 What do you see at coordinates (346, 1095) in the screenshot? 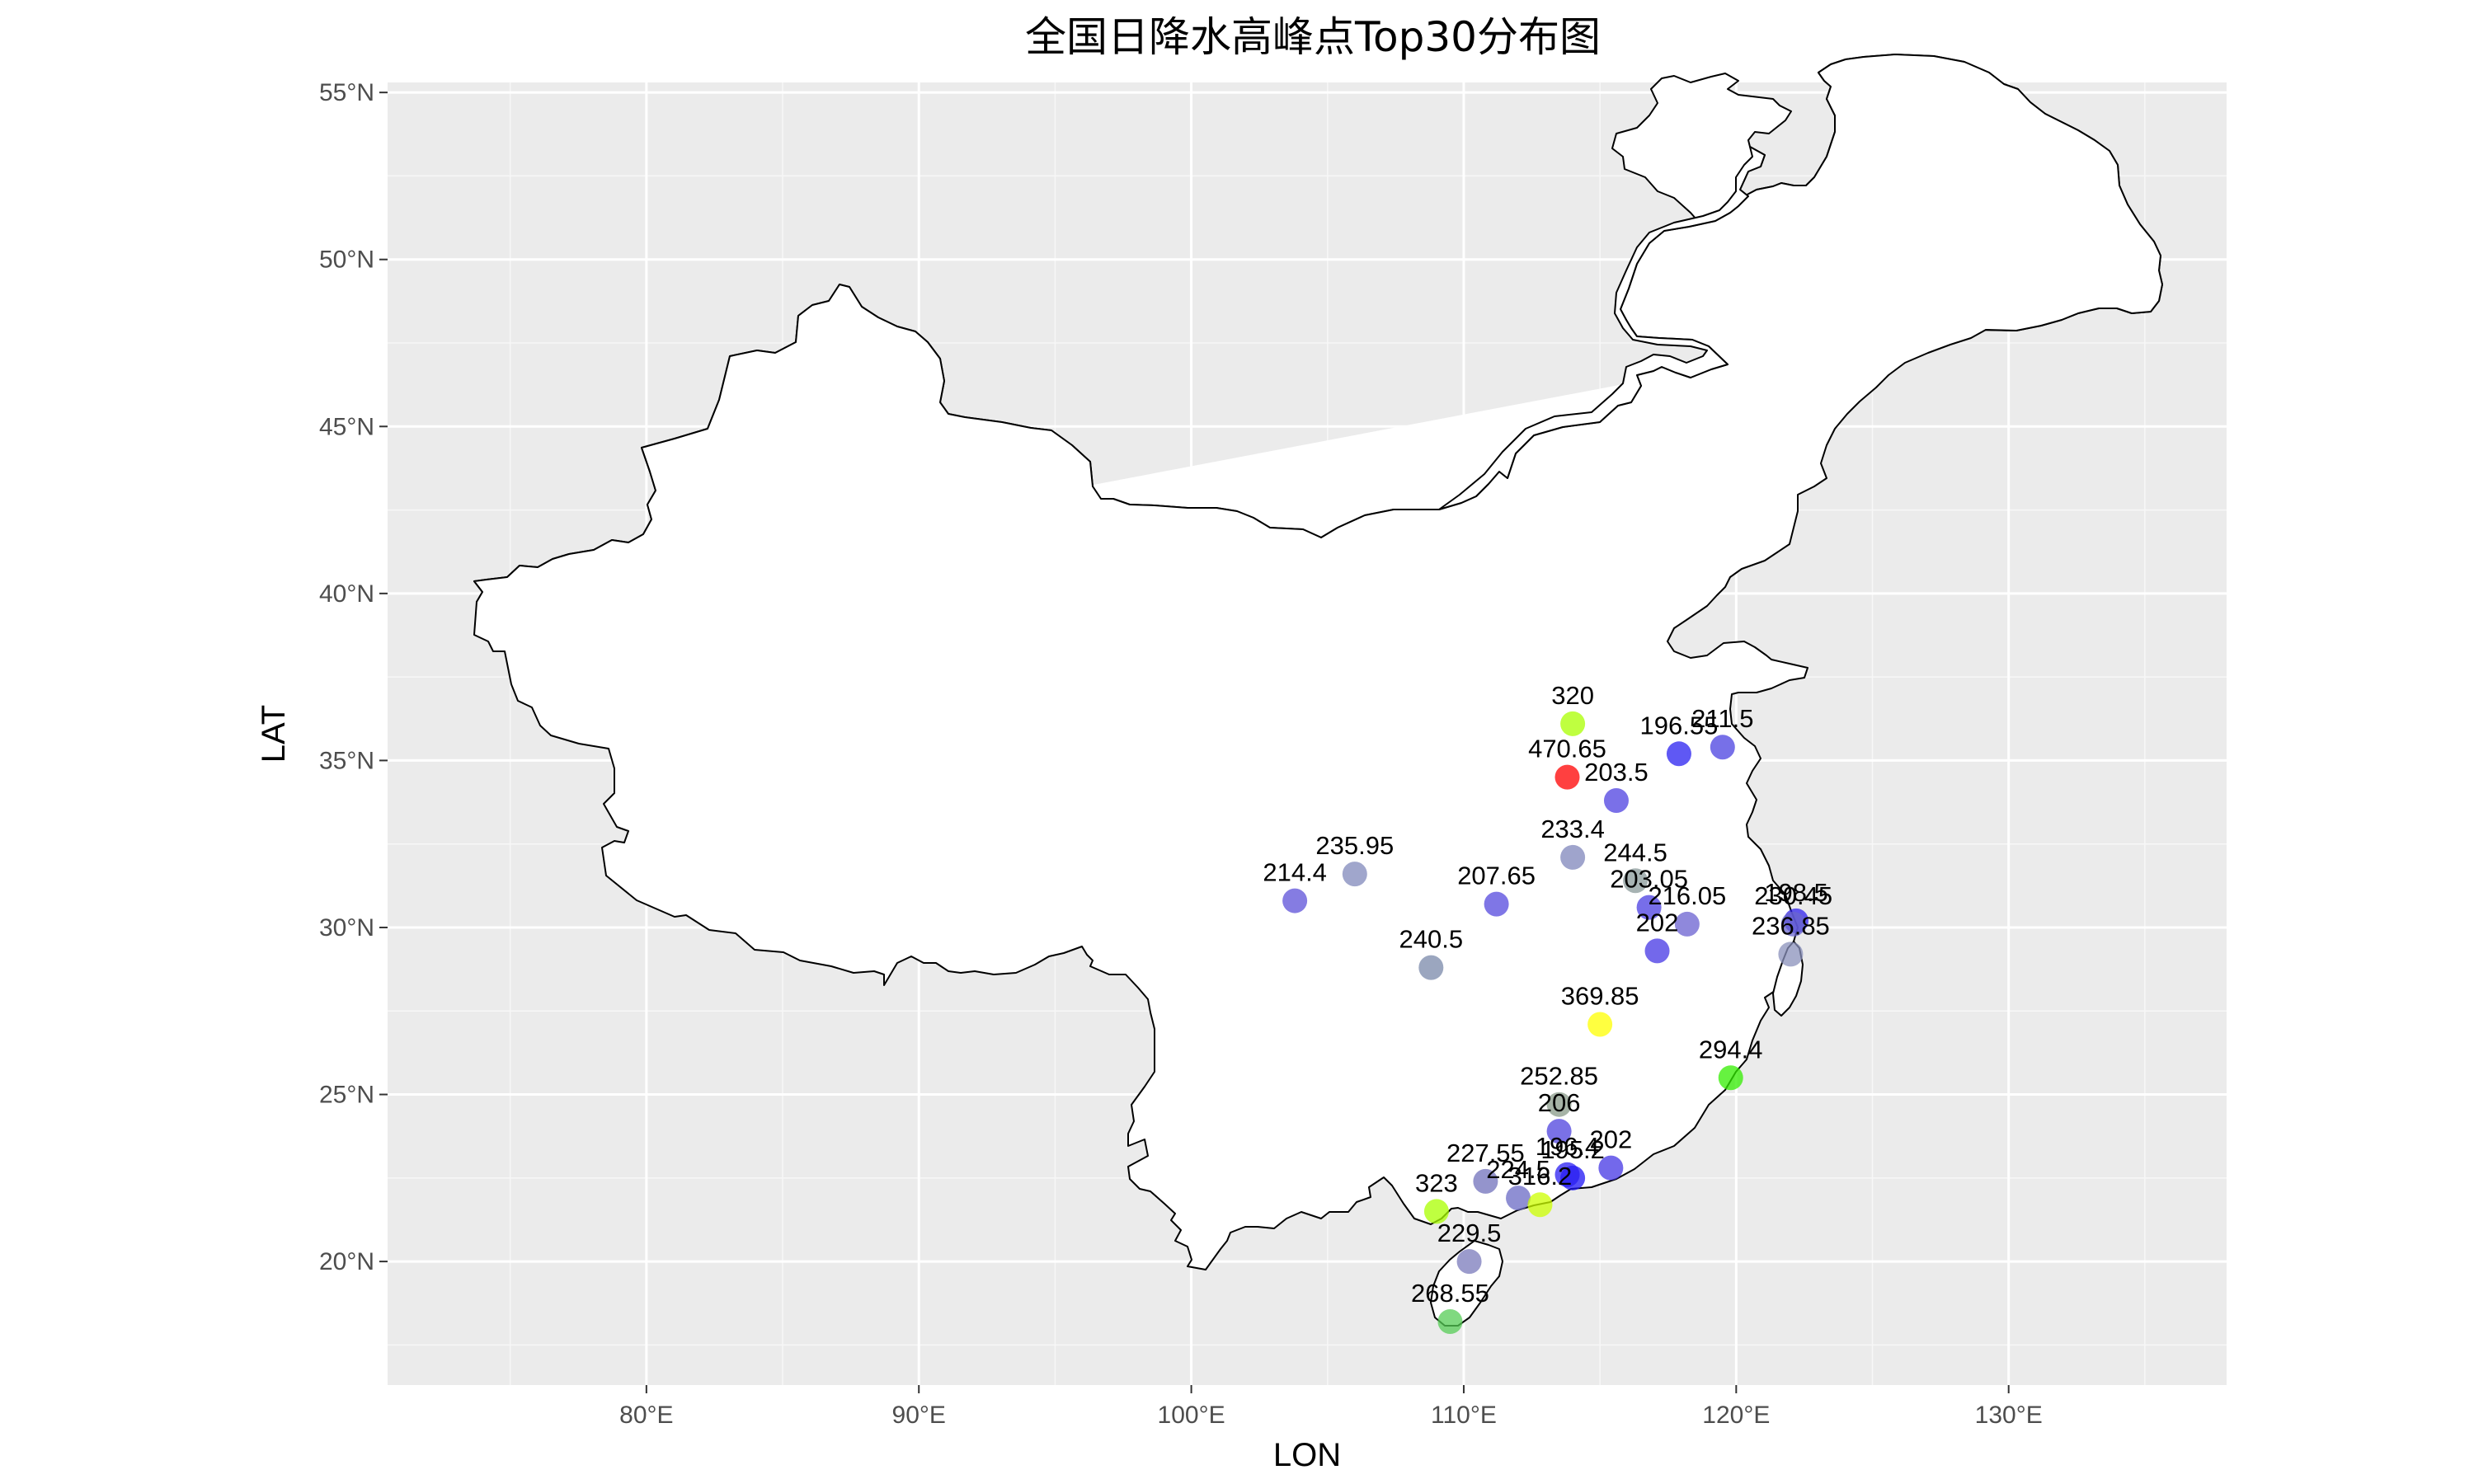
I see `y-tick-label: 25°N` at bounding box center [346, 1095].